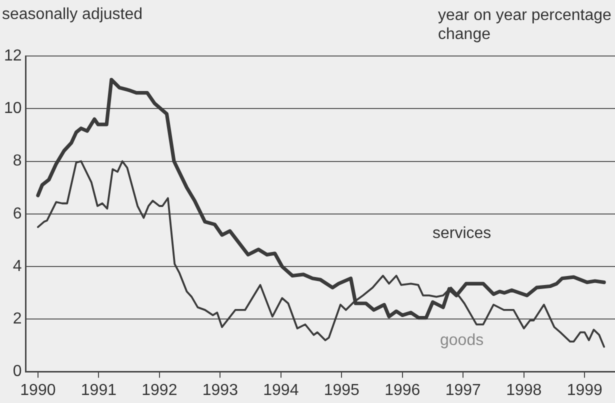 This screenshot has width=615, height=403. Describe the element at coordinates (17, 213) in the screenshot. I see `y-tick-label: 6` at that location.